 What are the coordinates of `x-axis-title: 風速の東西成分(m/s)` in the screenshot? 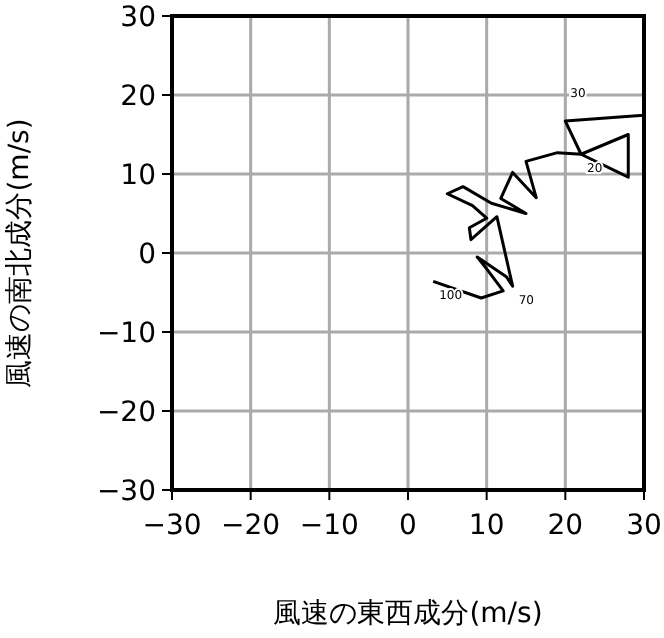 It's located at (408, 614).